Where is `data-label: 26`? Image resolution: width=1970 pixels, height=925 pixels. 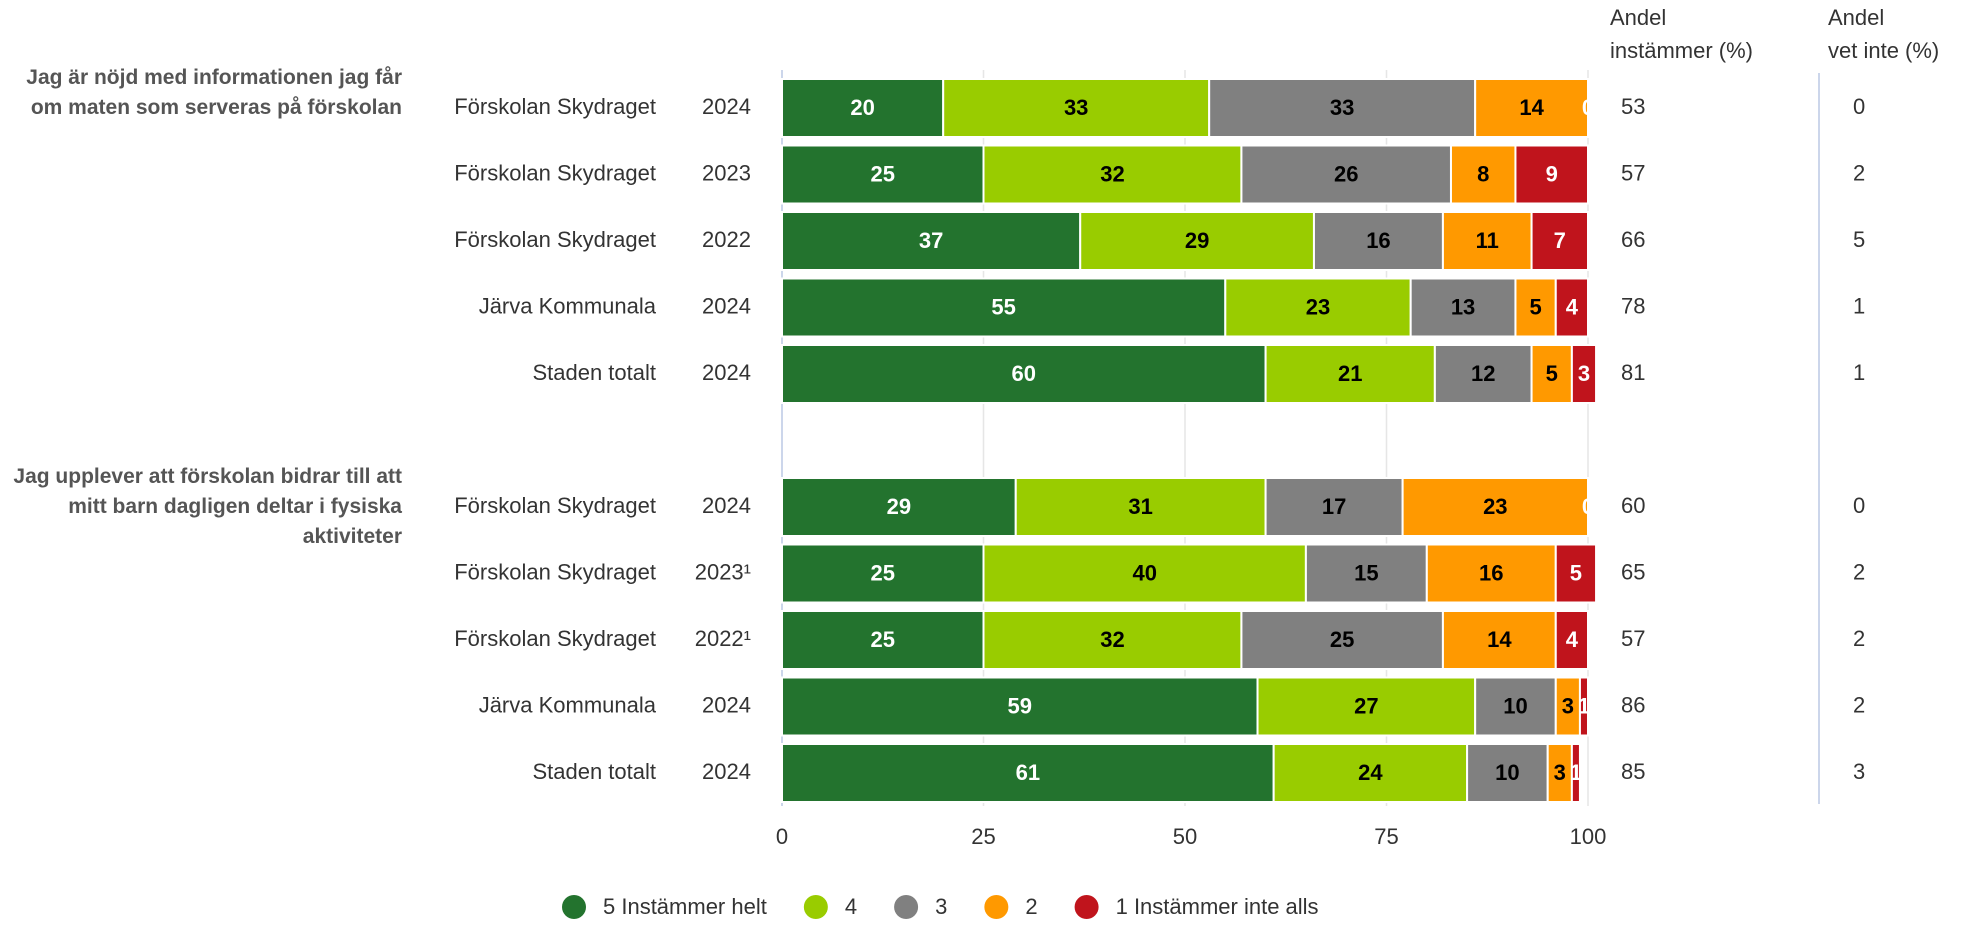
data-label: 26 is located at coordinates (1346, 173).